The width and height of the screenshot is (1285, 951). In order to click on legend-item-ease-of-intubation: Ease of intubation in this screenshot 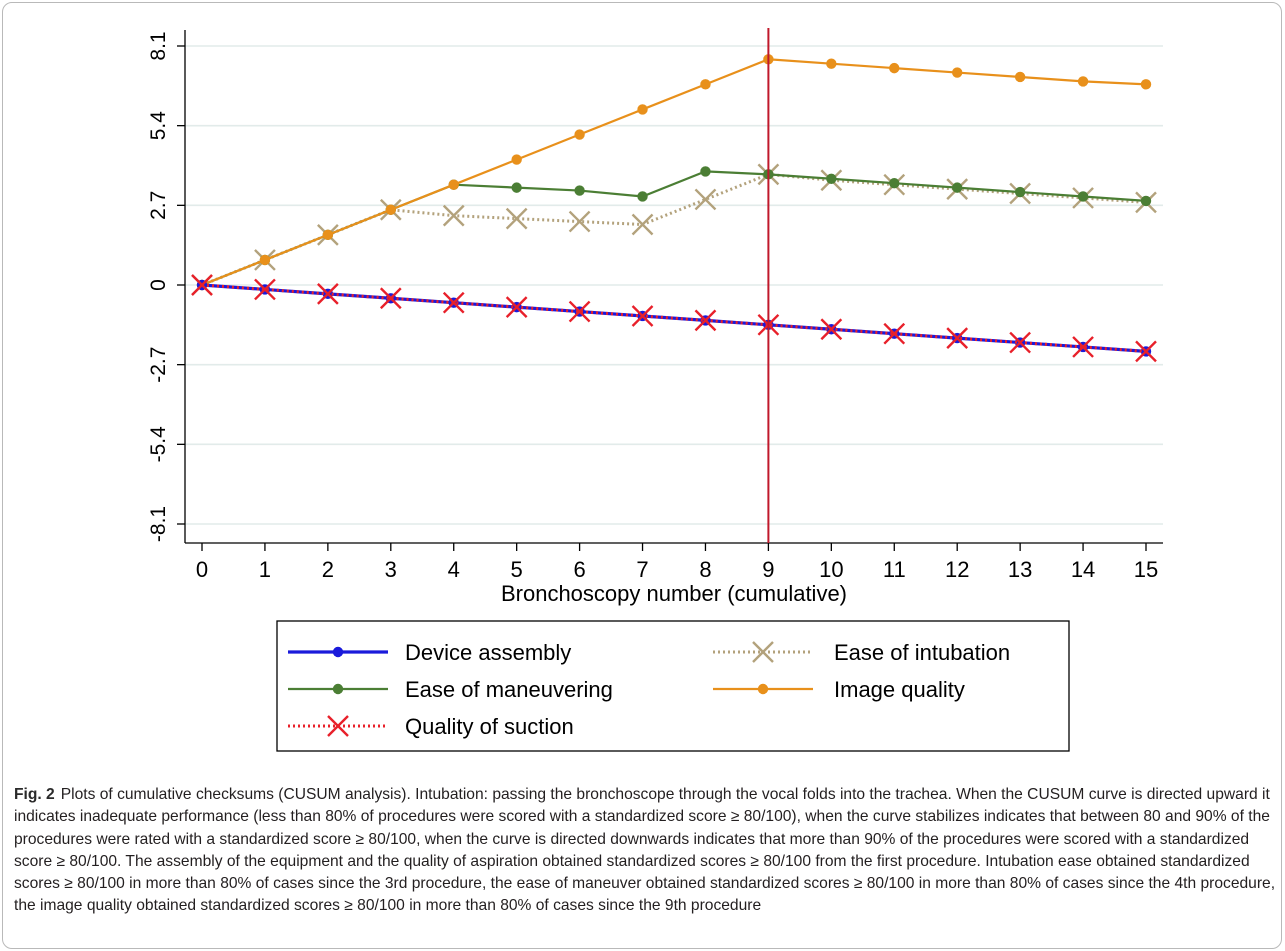, I will do `click(861, 652)`.